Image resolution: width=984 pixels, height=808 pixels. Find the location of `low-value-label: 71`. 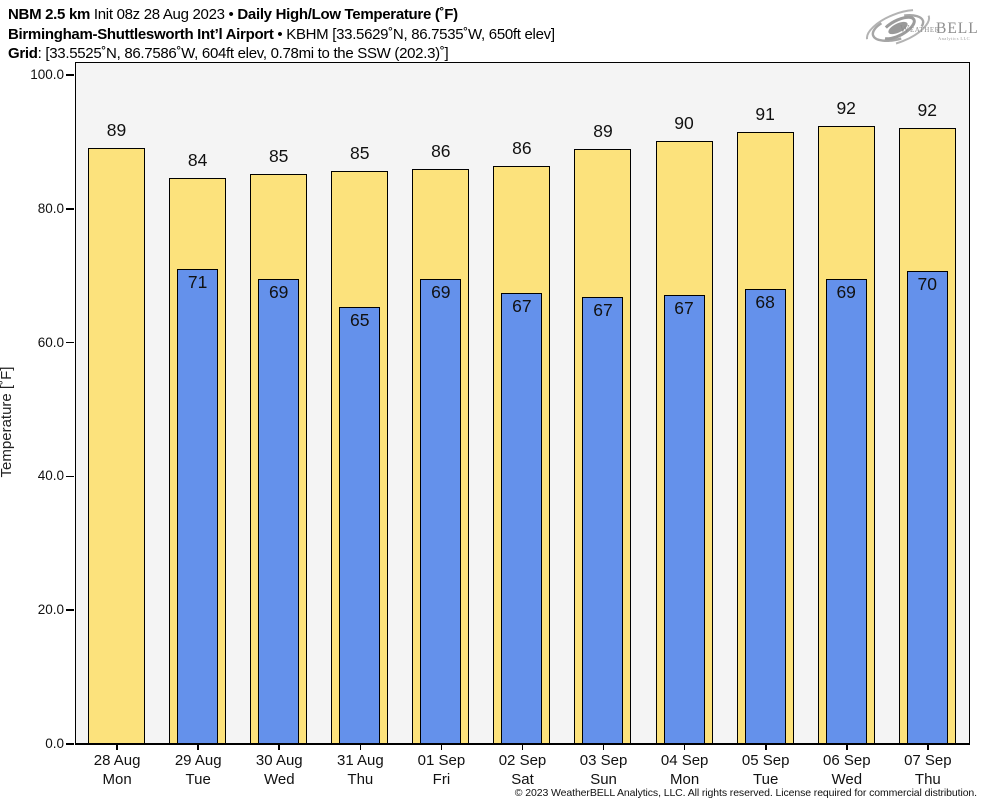

low-value-label: 71 is located at coordinates (197, 281).